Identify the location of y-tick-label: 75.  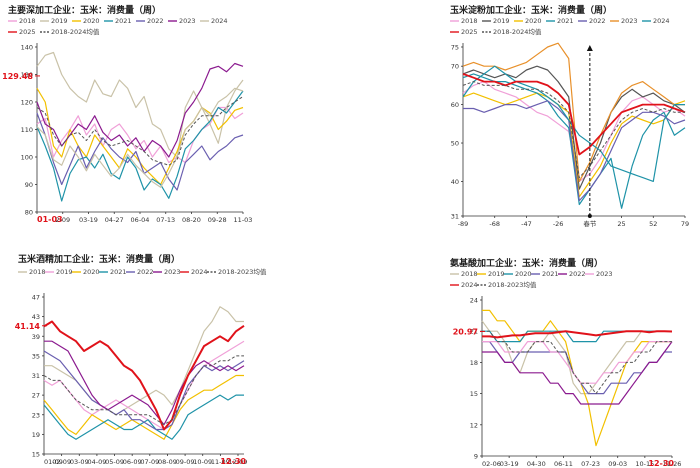
(455, 48).